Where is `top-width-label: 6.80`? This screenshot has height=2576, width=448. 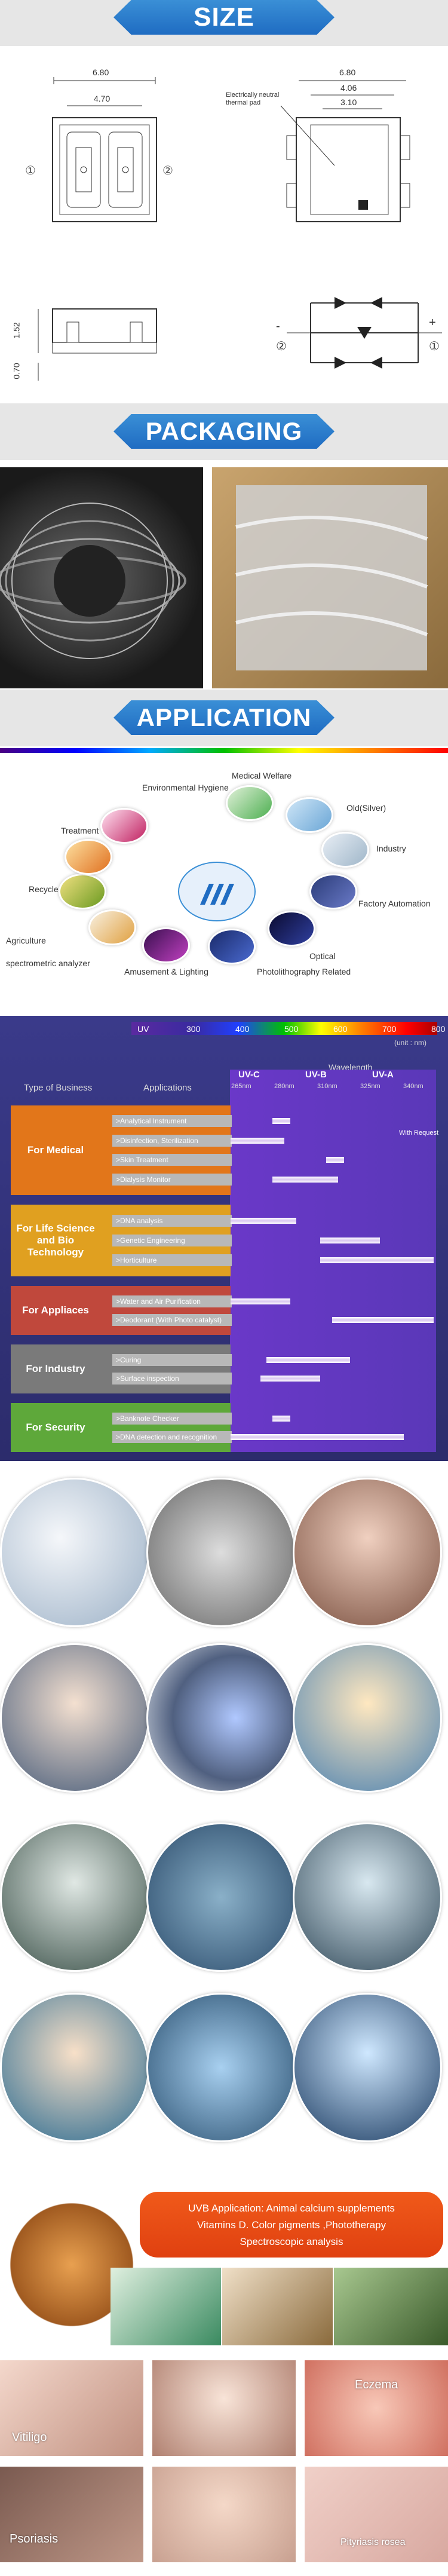
top-width-label: 6.80 is located at coordinates (101, 72).